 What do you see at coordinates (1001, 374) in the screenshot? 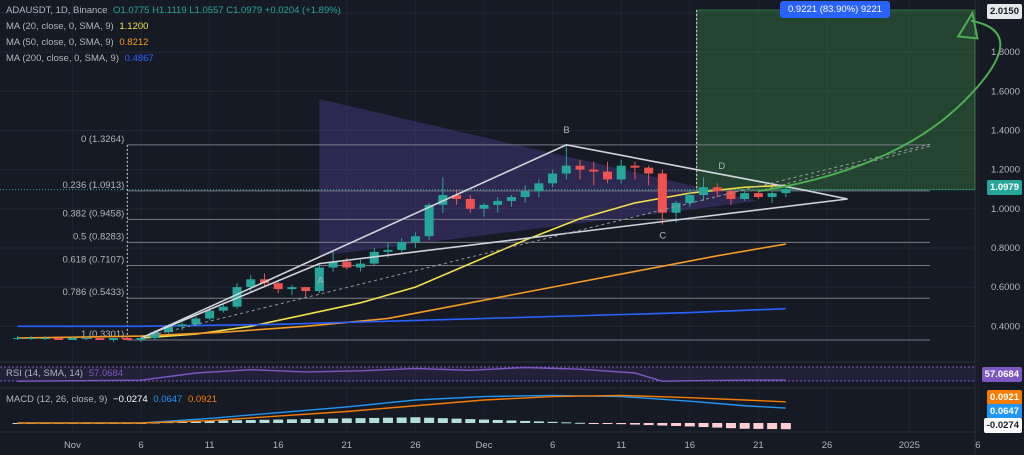
I see `price-tag-rsi: 57.0684` at bounding box center [1001, 374].